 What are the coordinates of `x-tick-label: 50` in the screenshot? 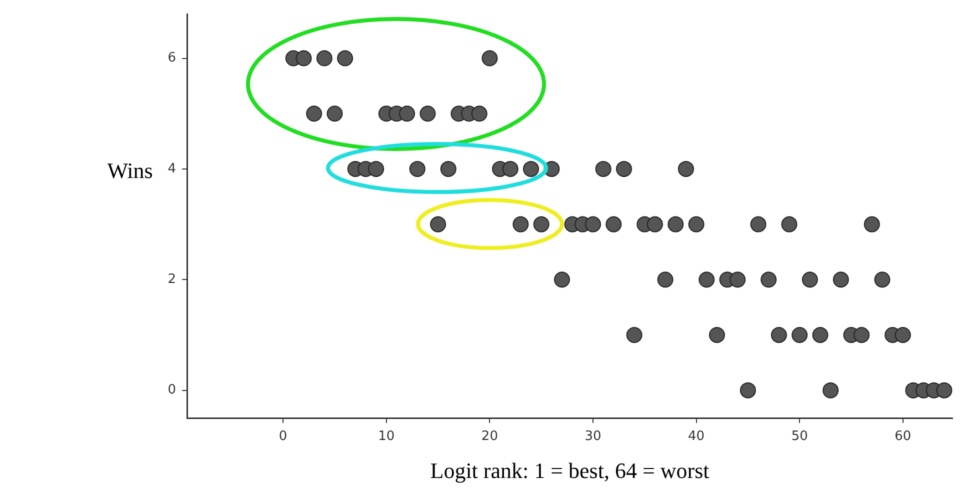 It's located at (799, 436).